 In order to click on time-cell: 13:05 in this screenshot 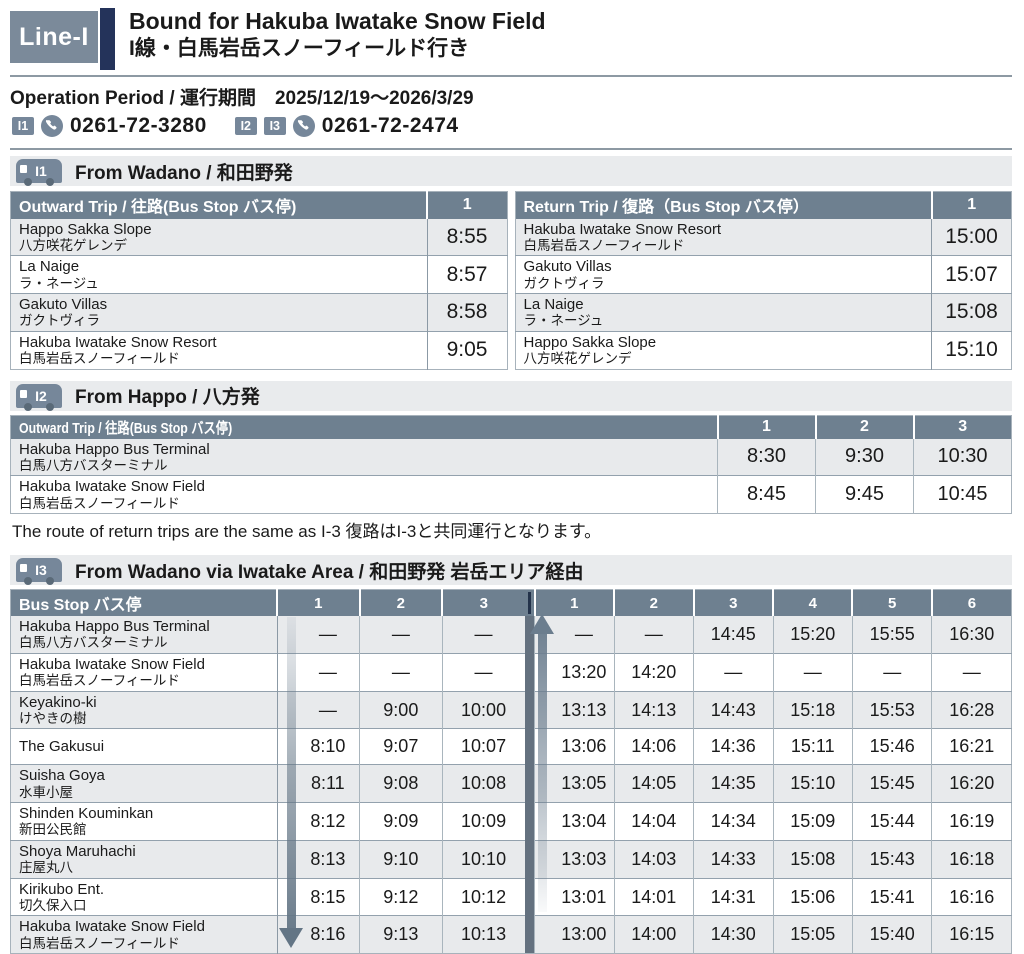, I will do `click(574, 783)`.